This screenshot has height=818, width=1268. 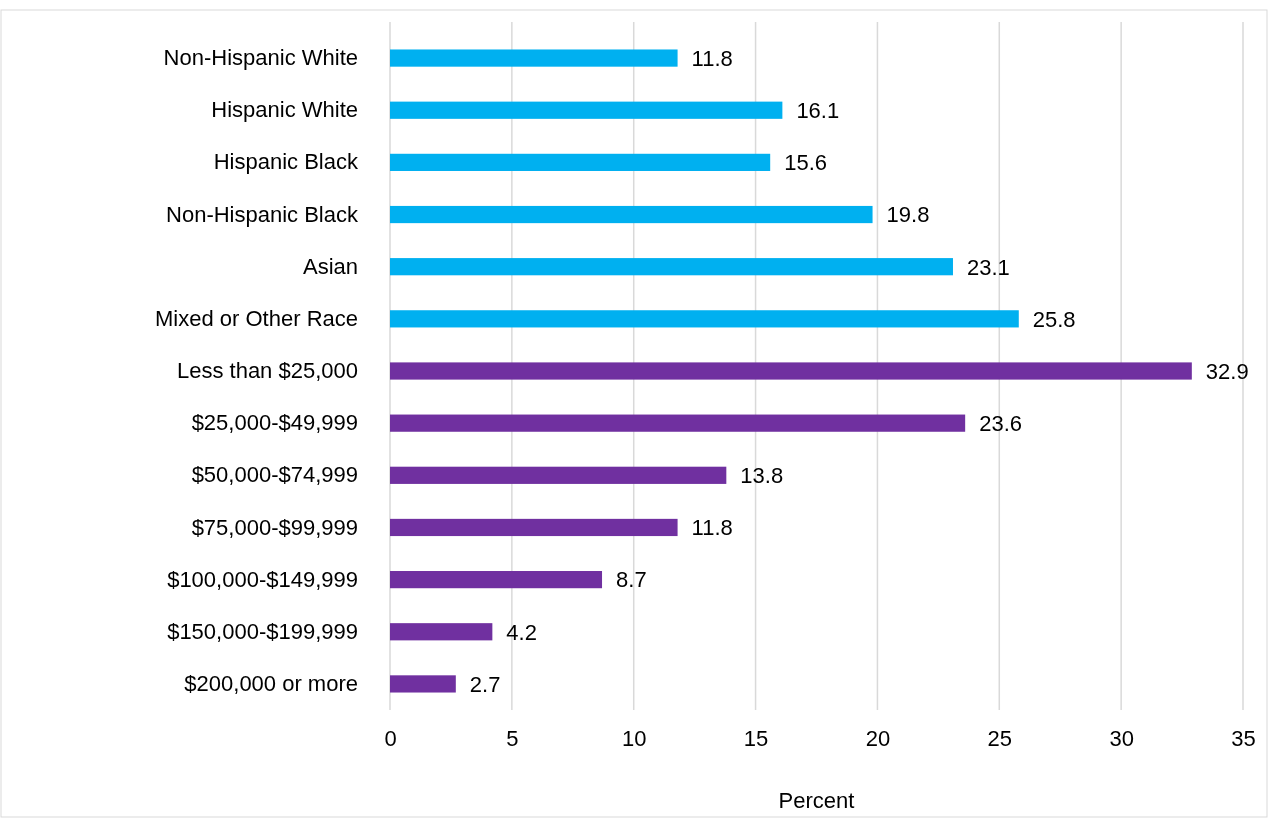 I want to click on data-label: 23.1, so click(x=988, y=267).